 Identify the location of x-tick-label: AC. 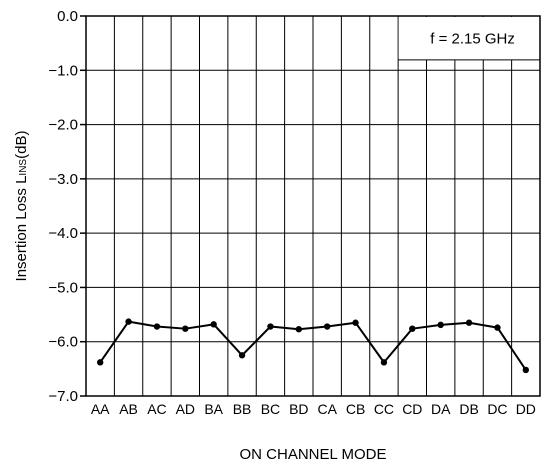
(156, 409).